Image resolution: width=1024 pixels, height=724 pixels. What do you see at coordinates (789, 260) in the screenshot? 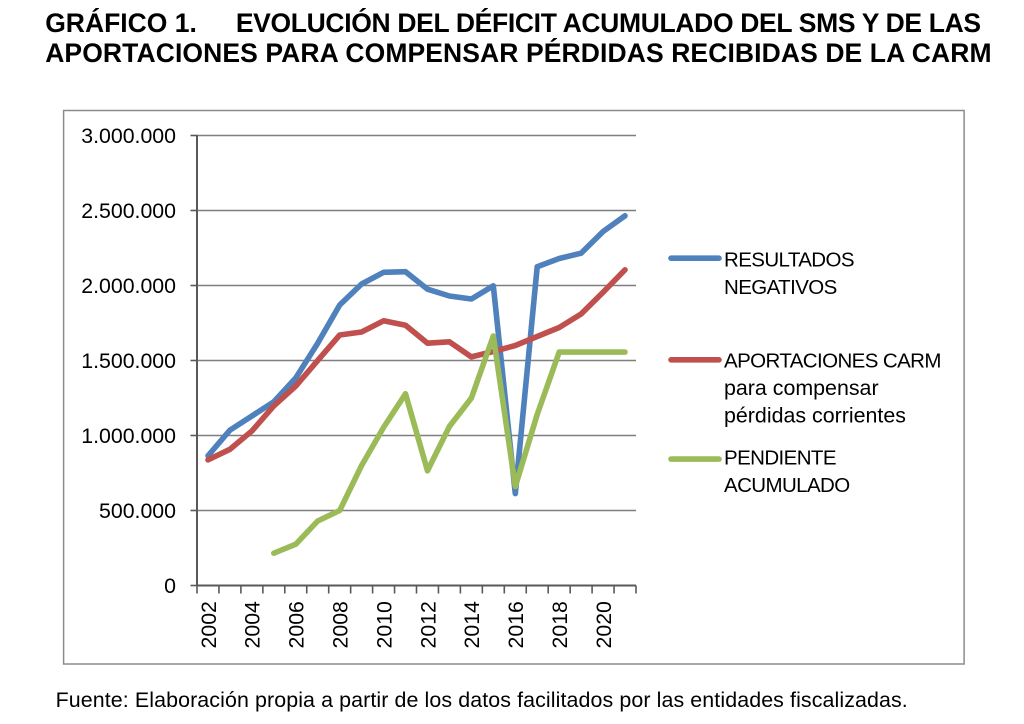
I see `svg-text: RESULTADOS` at bounding box center [789, 260].